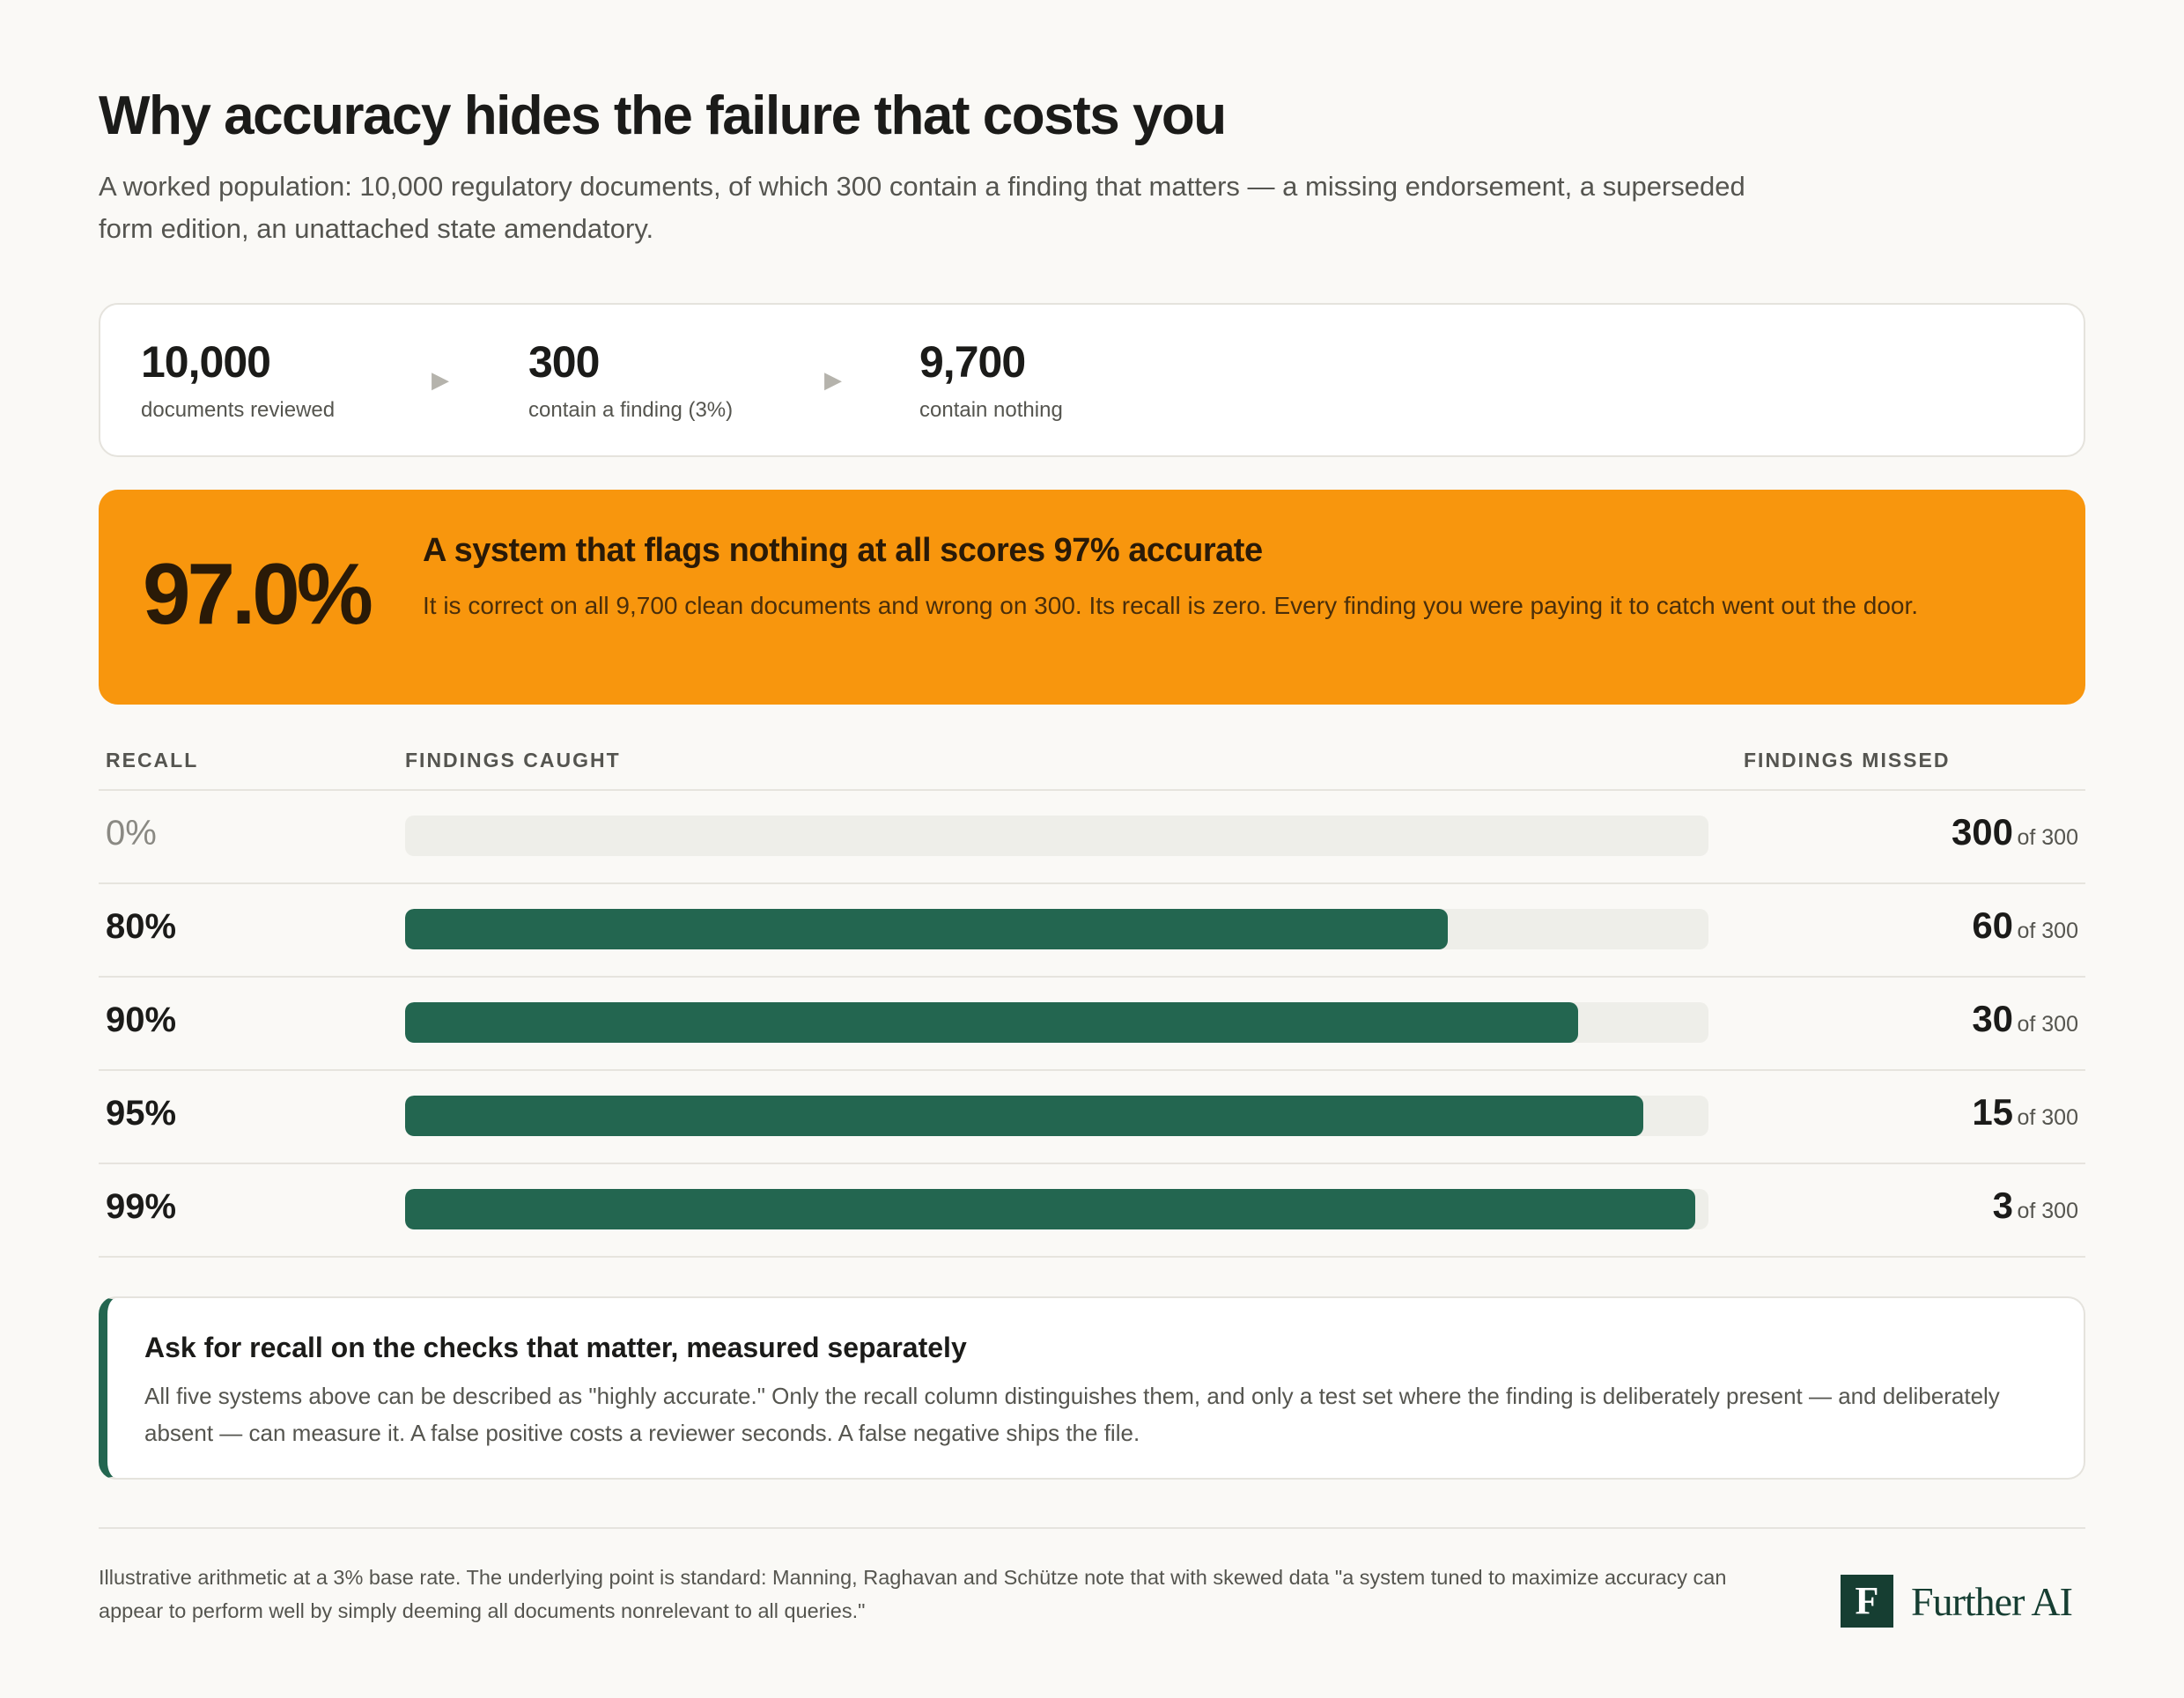 This screenshot has height=1698, width=2184. Describe the element at coordinates (141, 926) in the screenshot. I see `recall-label: 80%` at that location.